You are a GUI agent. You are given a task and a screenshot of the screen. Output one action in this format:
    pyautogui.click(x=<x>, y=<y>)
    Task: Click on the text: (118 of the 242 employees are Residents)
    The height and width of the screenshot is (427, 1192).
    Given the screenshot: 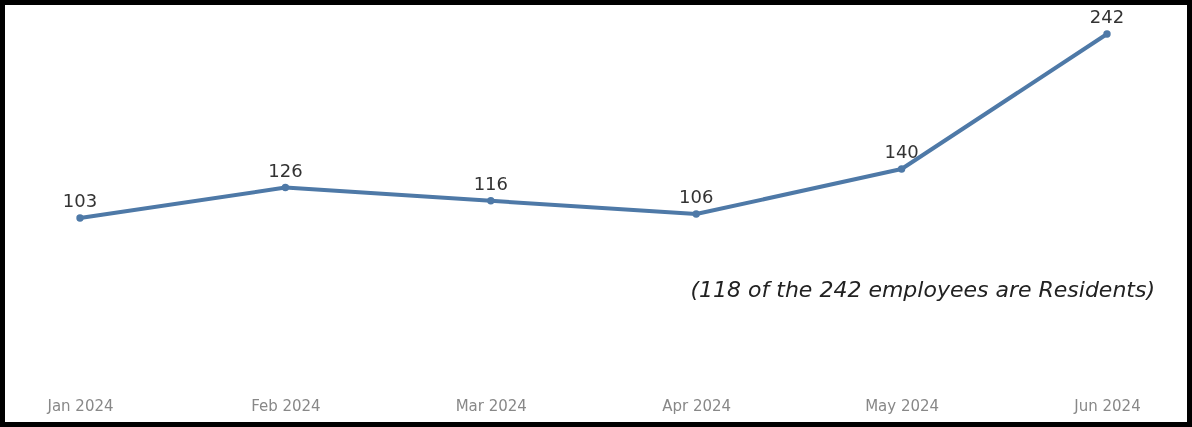 What is the action you would take?
    pyautogui.click(x=922, y=289)
    